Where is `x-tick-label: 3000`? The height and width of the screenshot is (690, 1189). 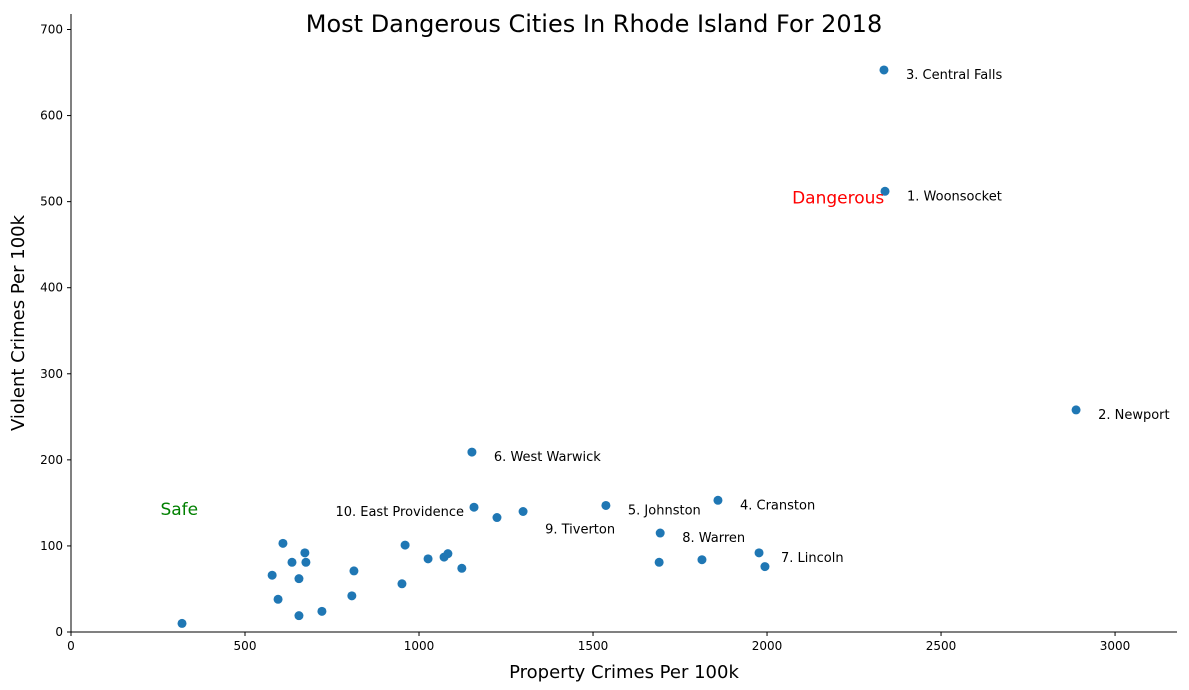 x-tick-label: 3000 is located at coordinates (1115, 646).